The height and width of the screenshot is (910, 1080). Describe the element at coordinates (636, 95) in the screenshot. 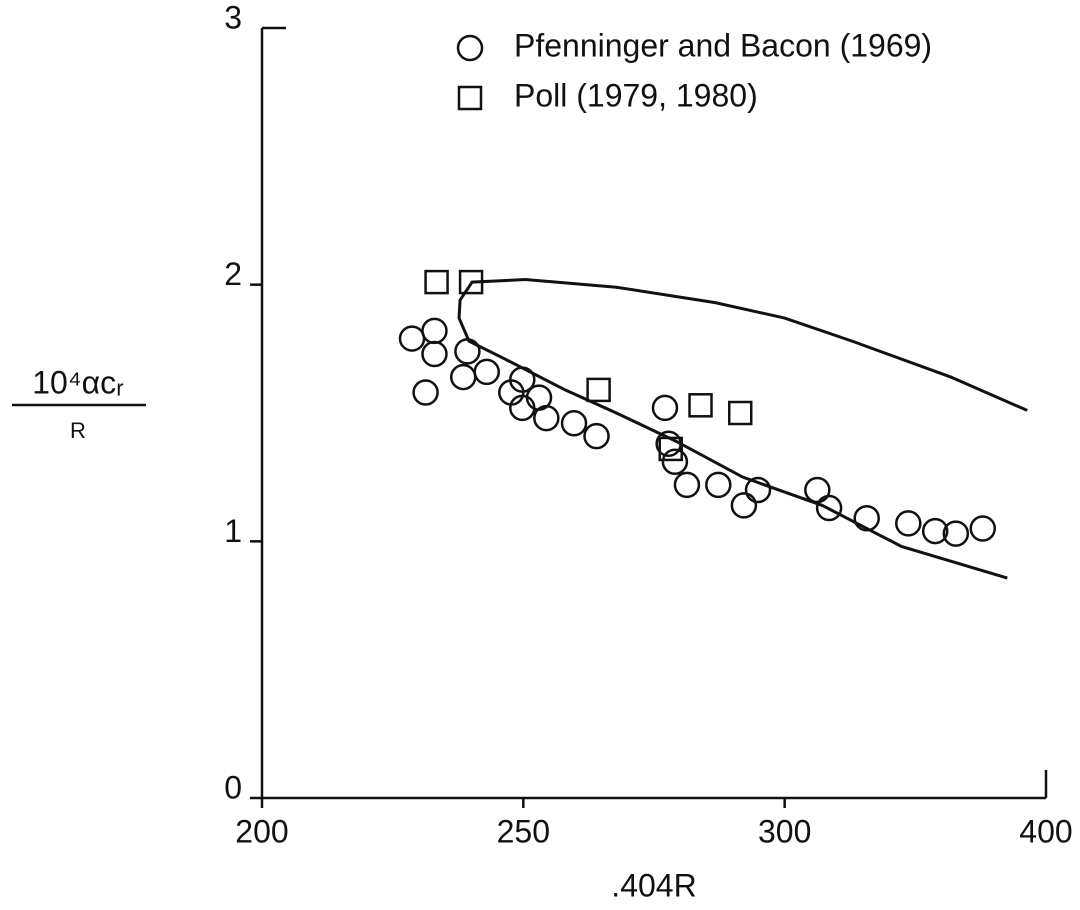

I see `legend-label: Poll (1979, 1980)` at that location.